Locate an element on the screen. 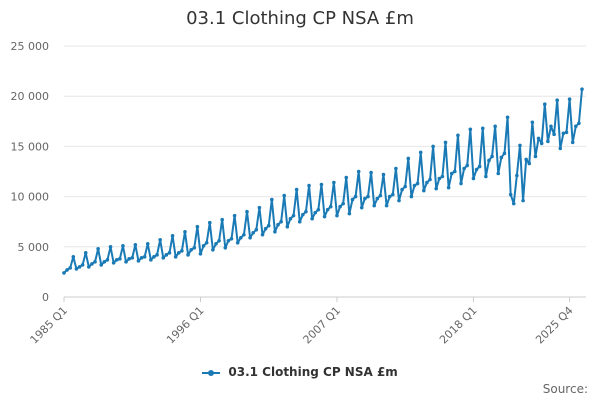 Image resolution: width=600 pixels, height=400 pixels. legend: 03.1 Clothing CP NSA £m is located at coordinates (300, 372).